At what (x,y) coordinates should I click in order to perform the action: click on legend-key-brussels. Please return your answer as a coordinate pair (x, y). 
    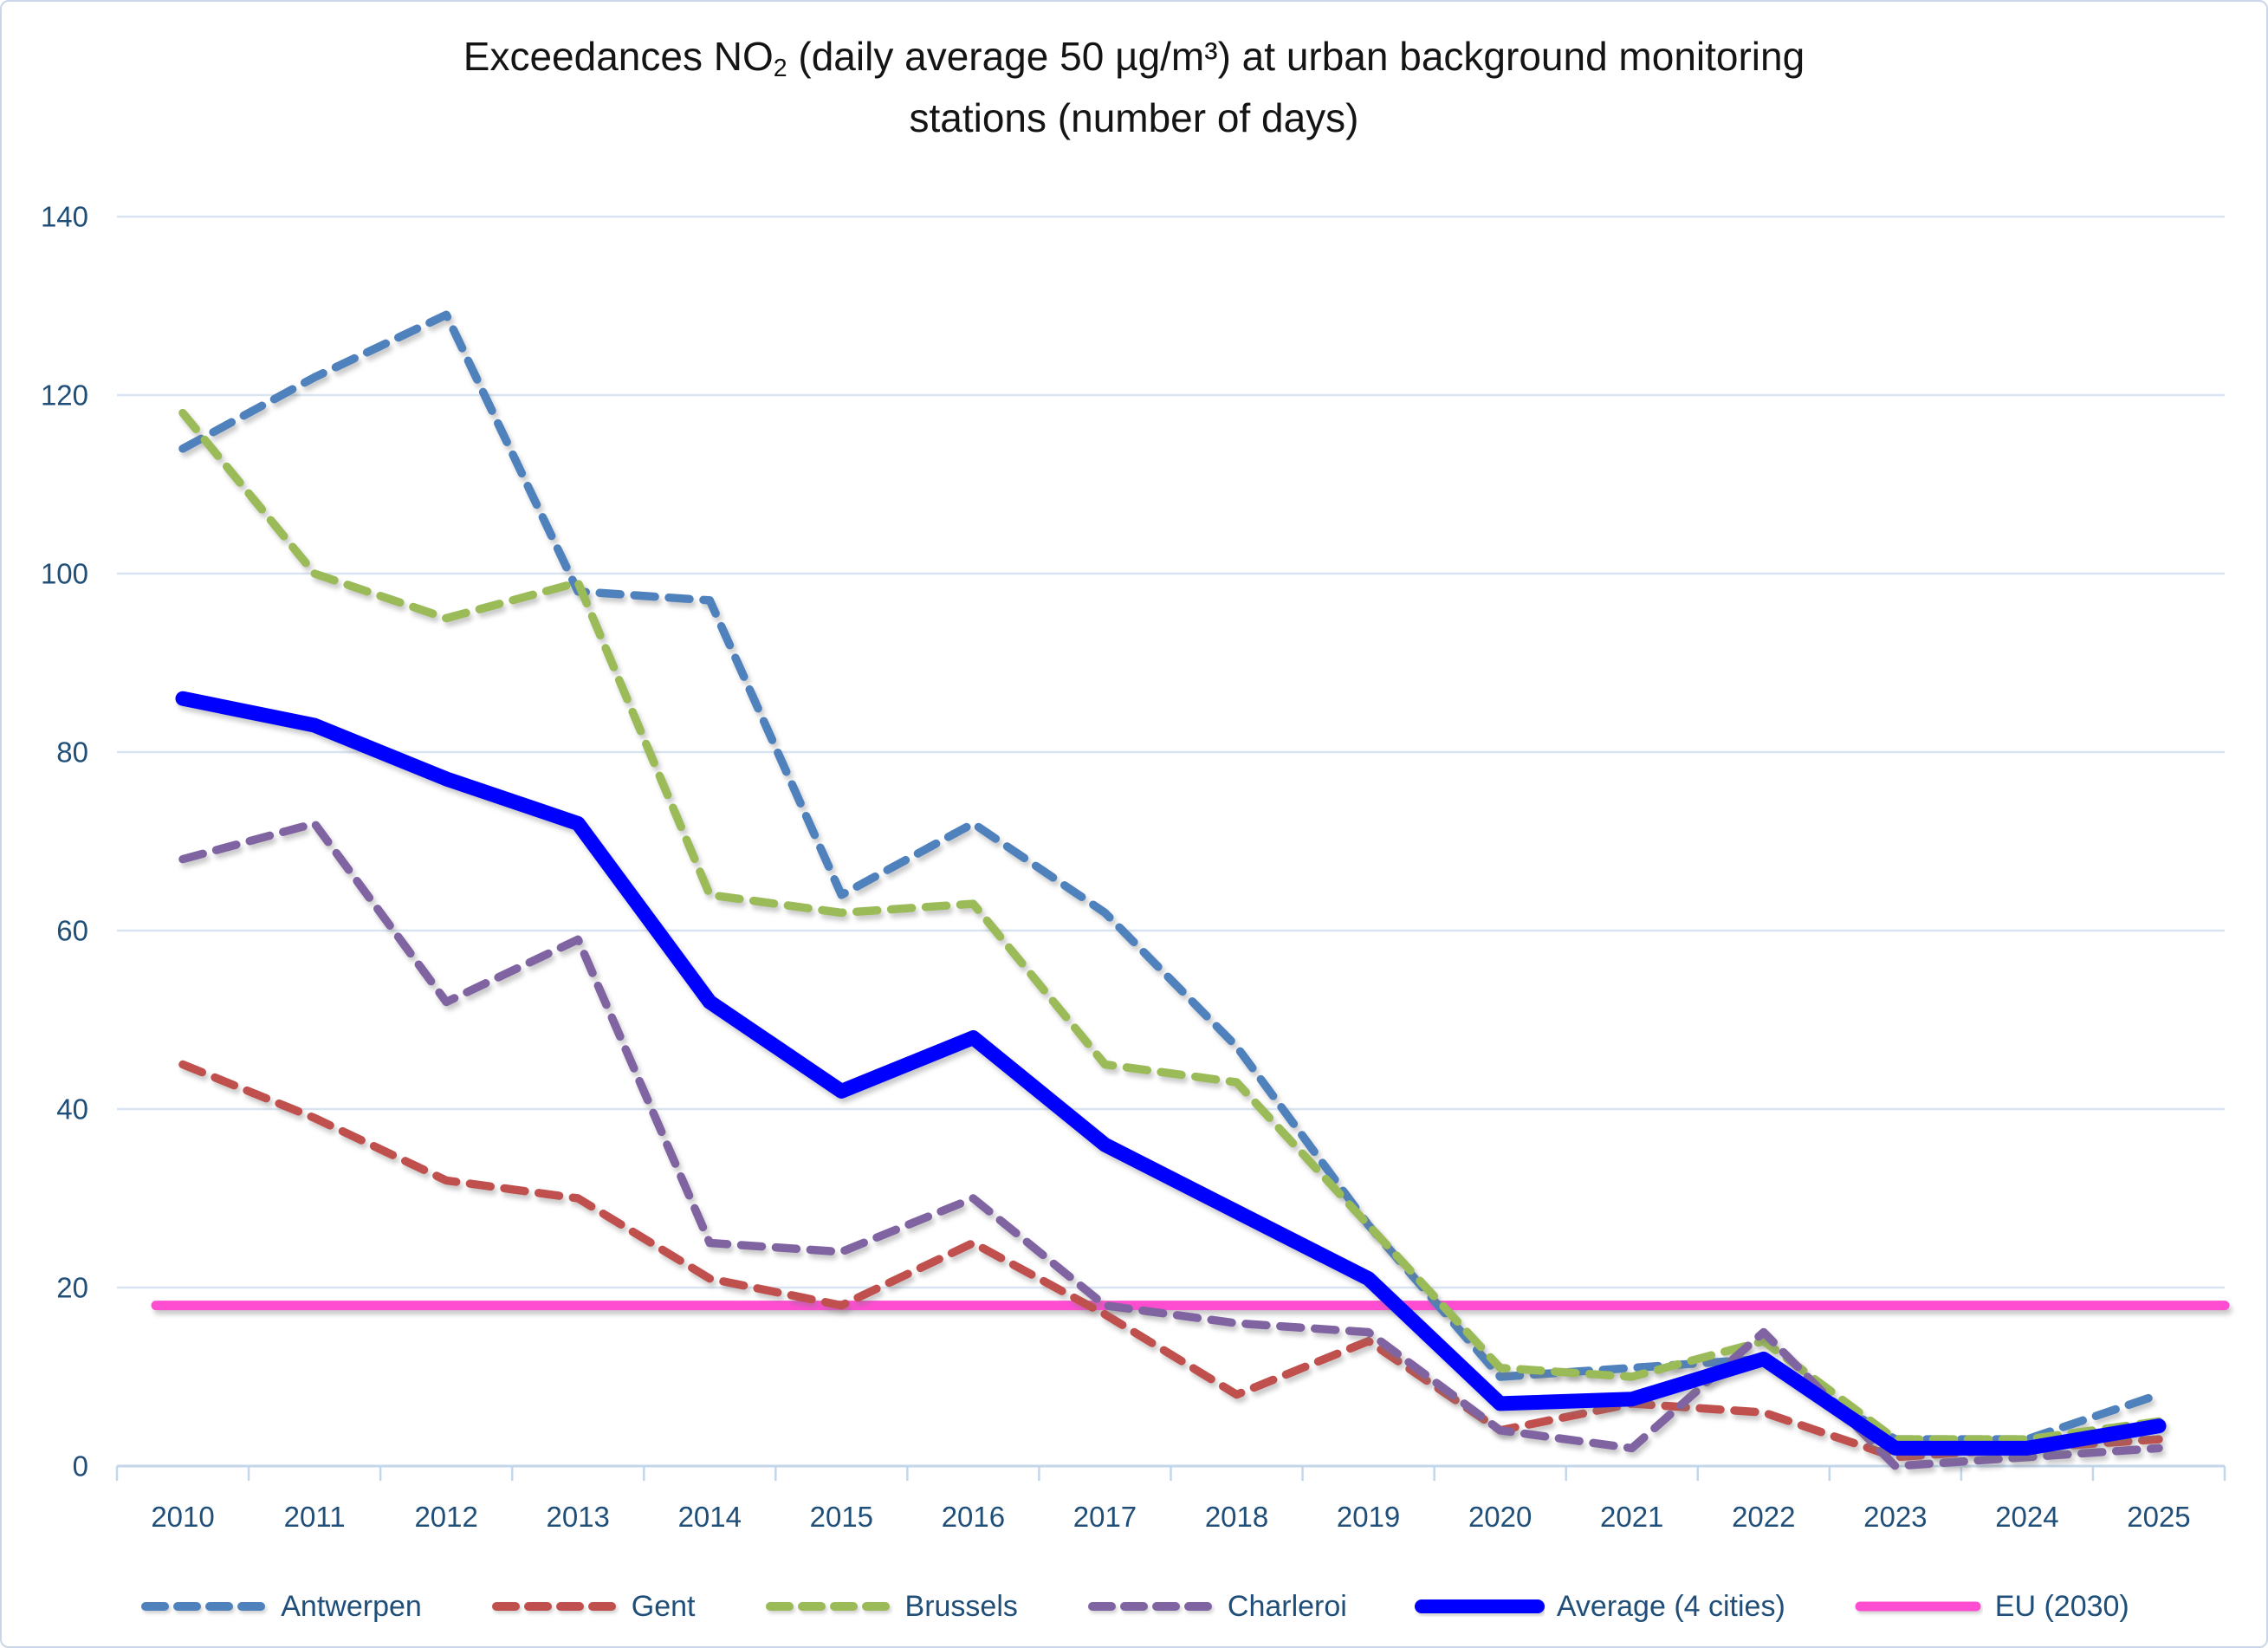
    Looking at the image, I should click on (828, 1607).